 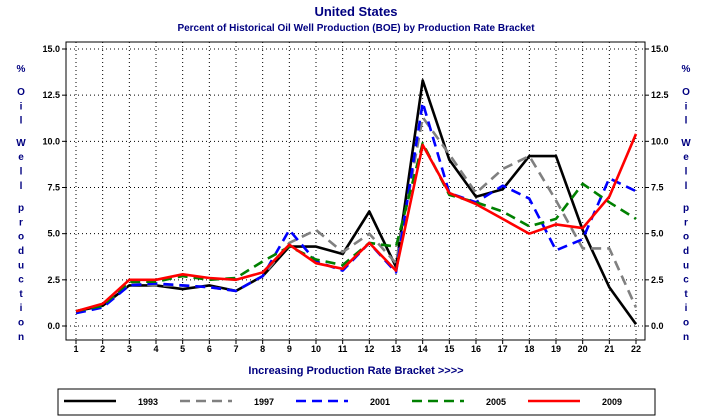 What do you see at coordinates (264, 402) in the screenshot?
I see `legend-label-1997: 1997` at bounding box center [264, 402].